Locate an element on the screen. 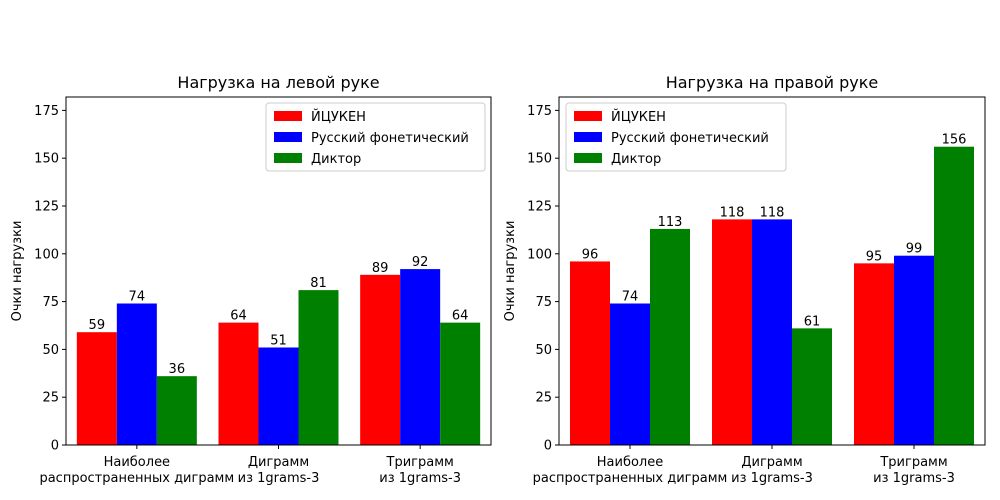 The width and height of the screenshot is (1000, 500). bar-value-label: 156 is located at coordinates (954, 140).